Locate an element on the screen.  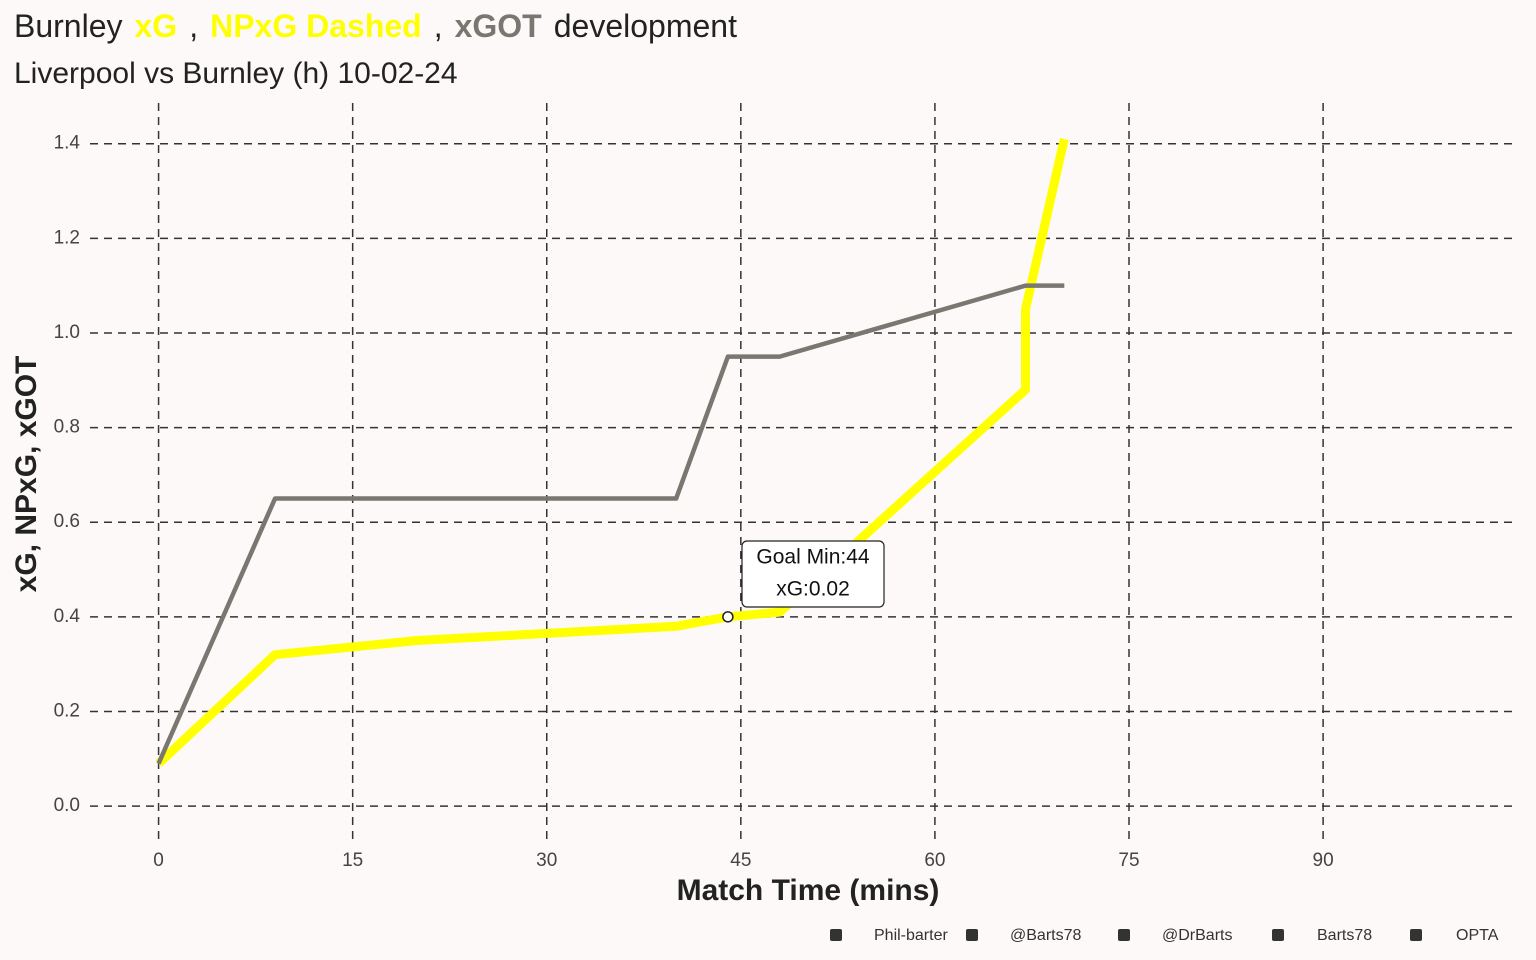
title-part: development is located at coordinates (645, 26).